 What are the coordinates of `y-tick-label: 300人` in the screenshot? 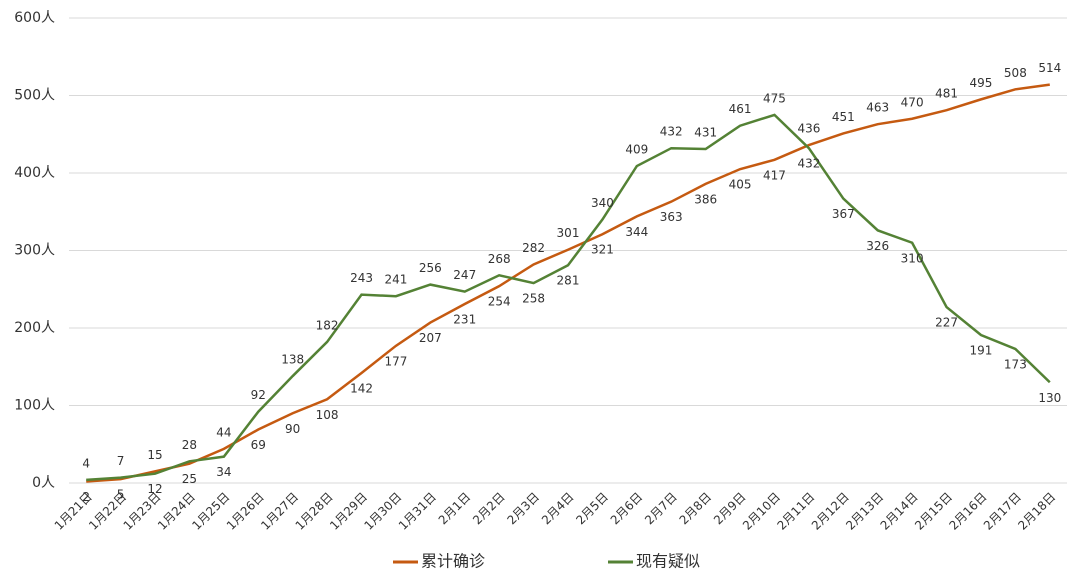 It's located at (34, 251).